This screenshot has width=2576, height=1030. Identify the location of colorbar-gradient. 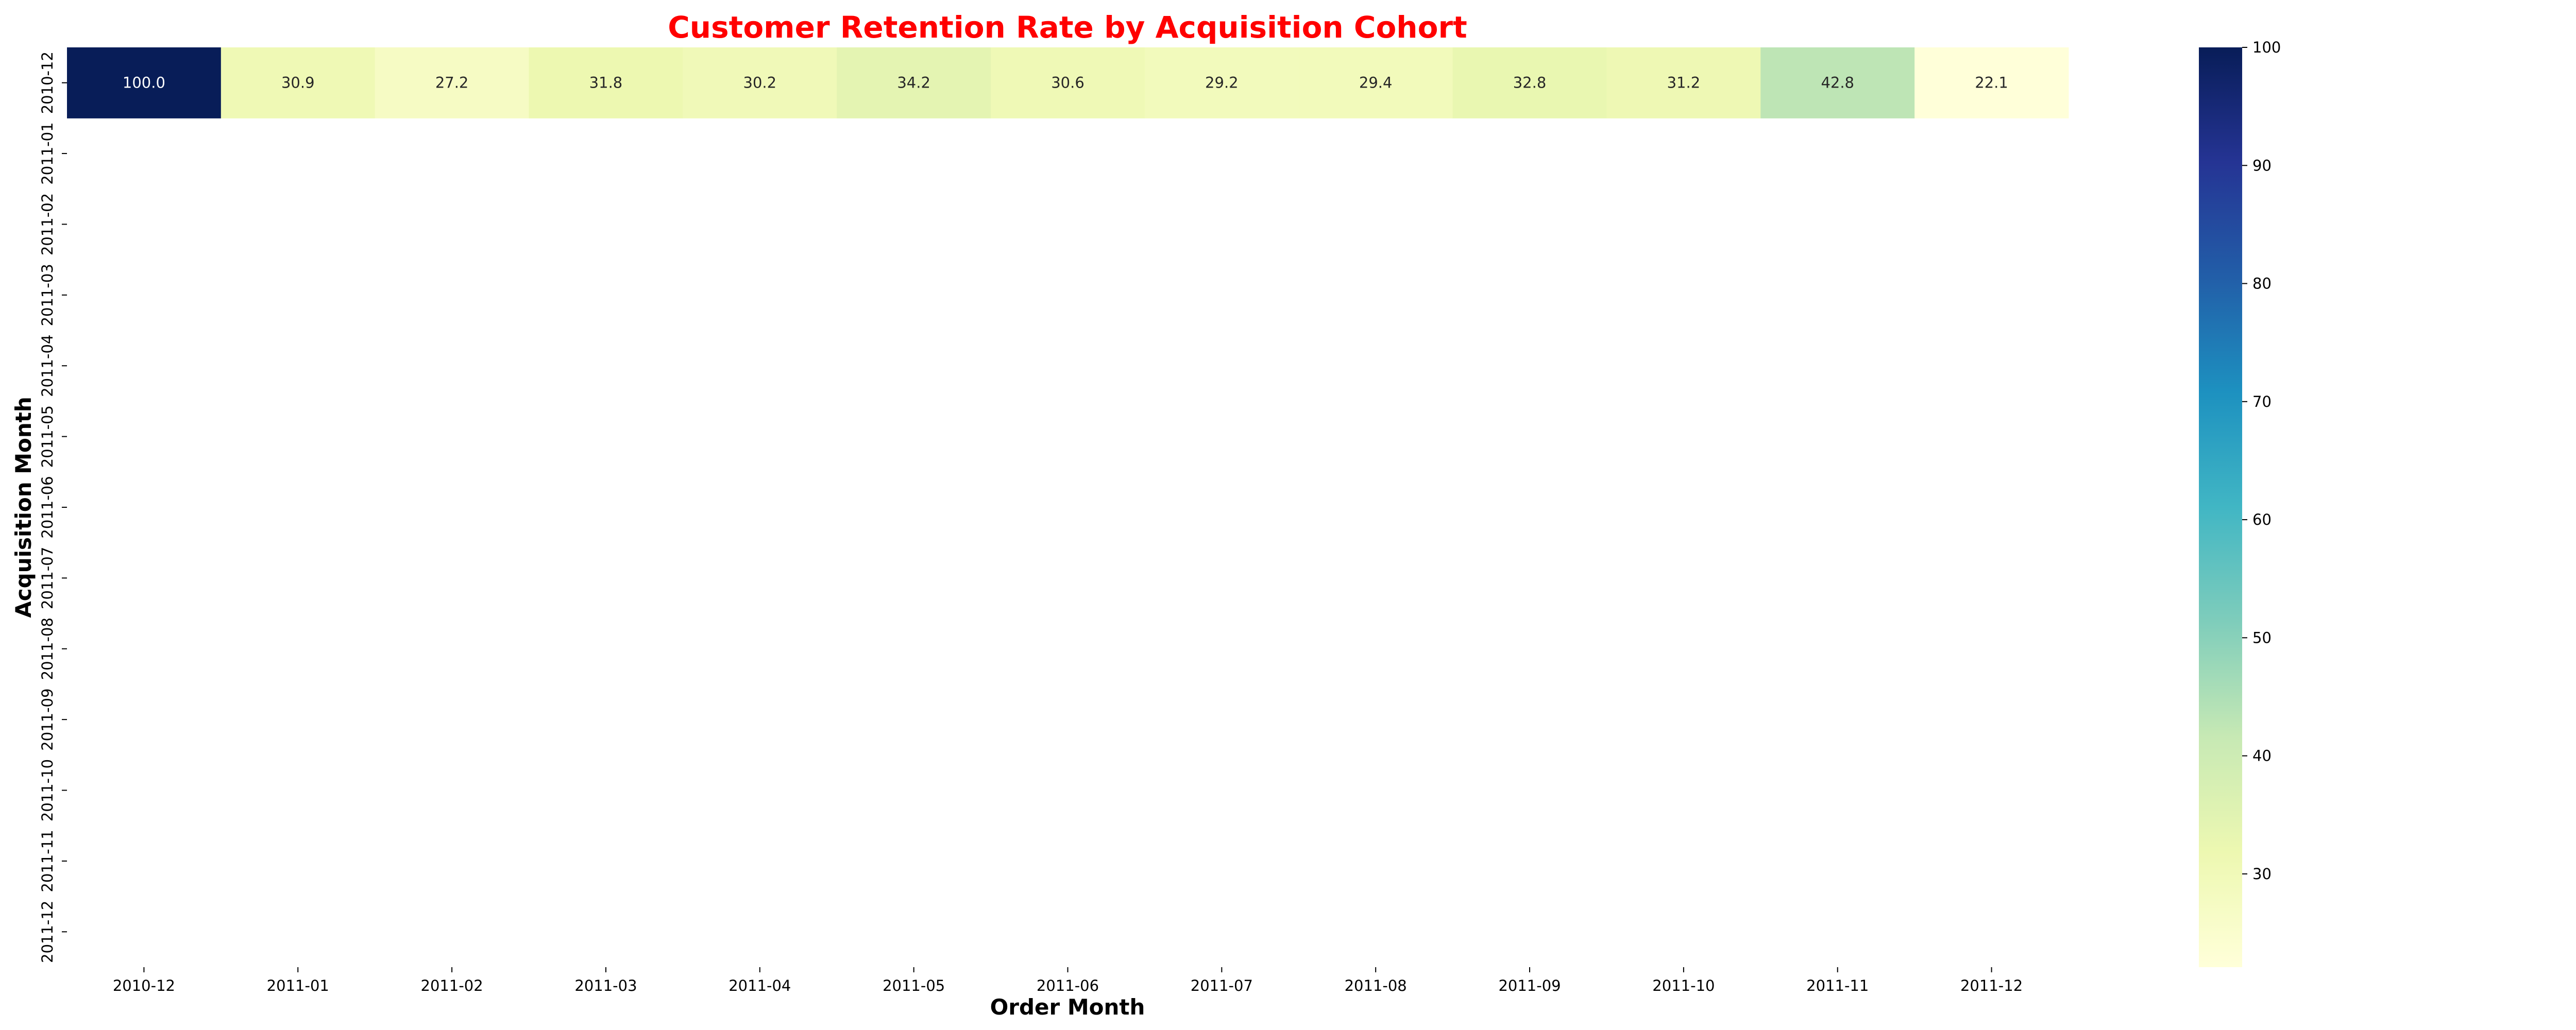
(2220, 507).